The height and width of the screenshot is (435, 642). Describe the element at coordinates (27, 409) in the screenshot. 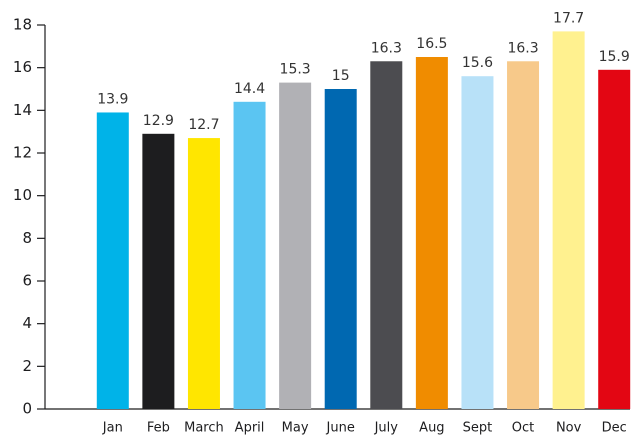

I see `y-tick-label: 0` at that location.